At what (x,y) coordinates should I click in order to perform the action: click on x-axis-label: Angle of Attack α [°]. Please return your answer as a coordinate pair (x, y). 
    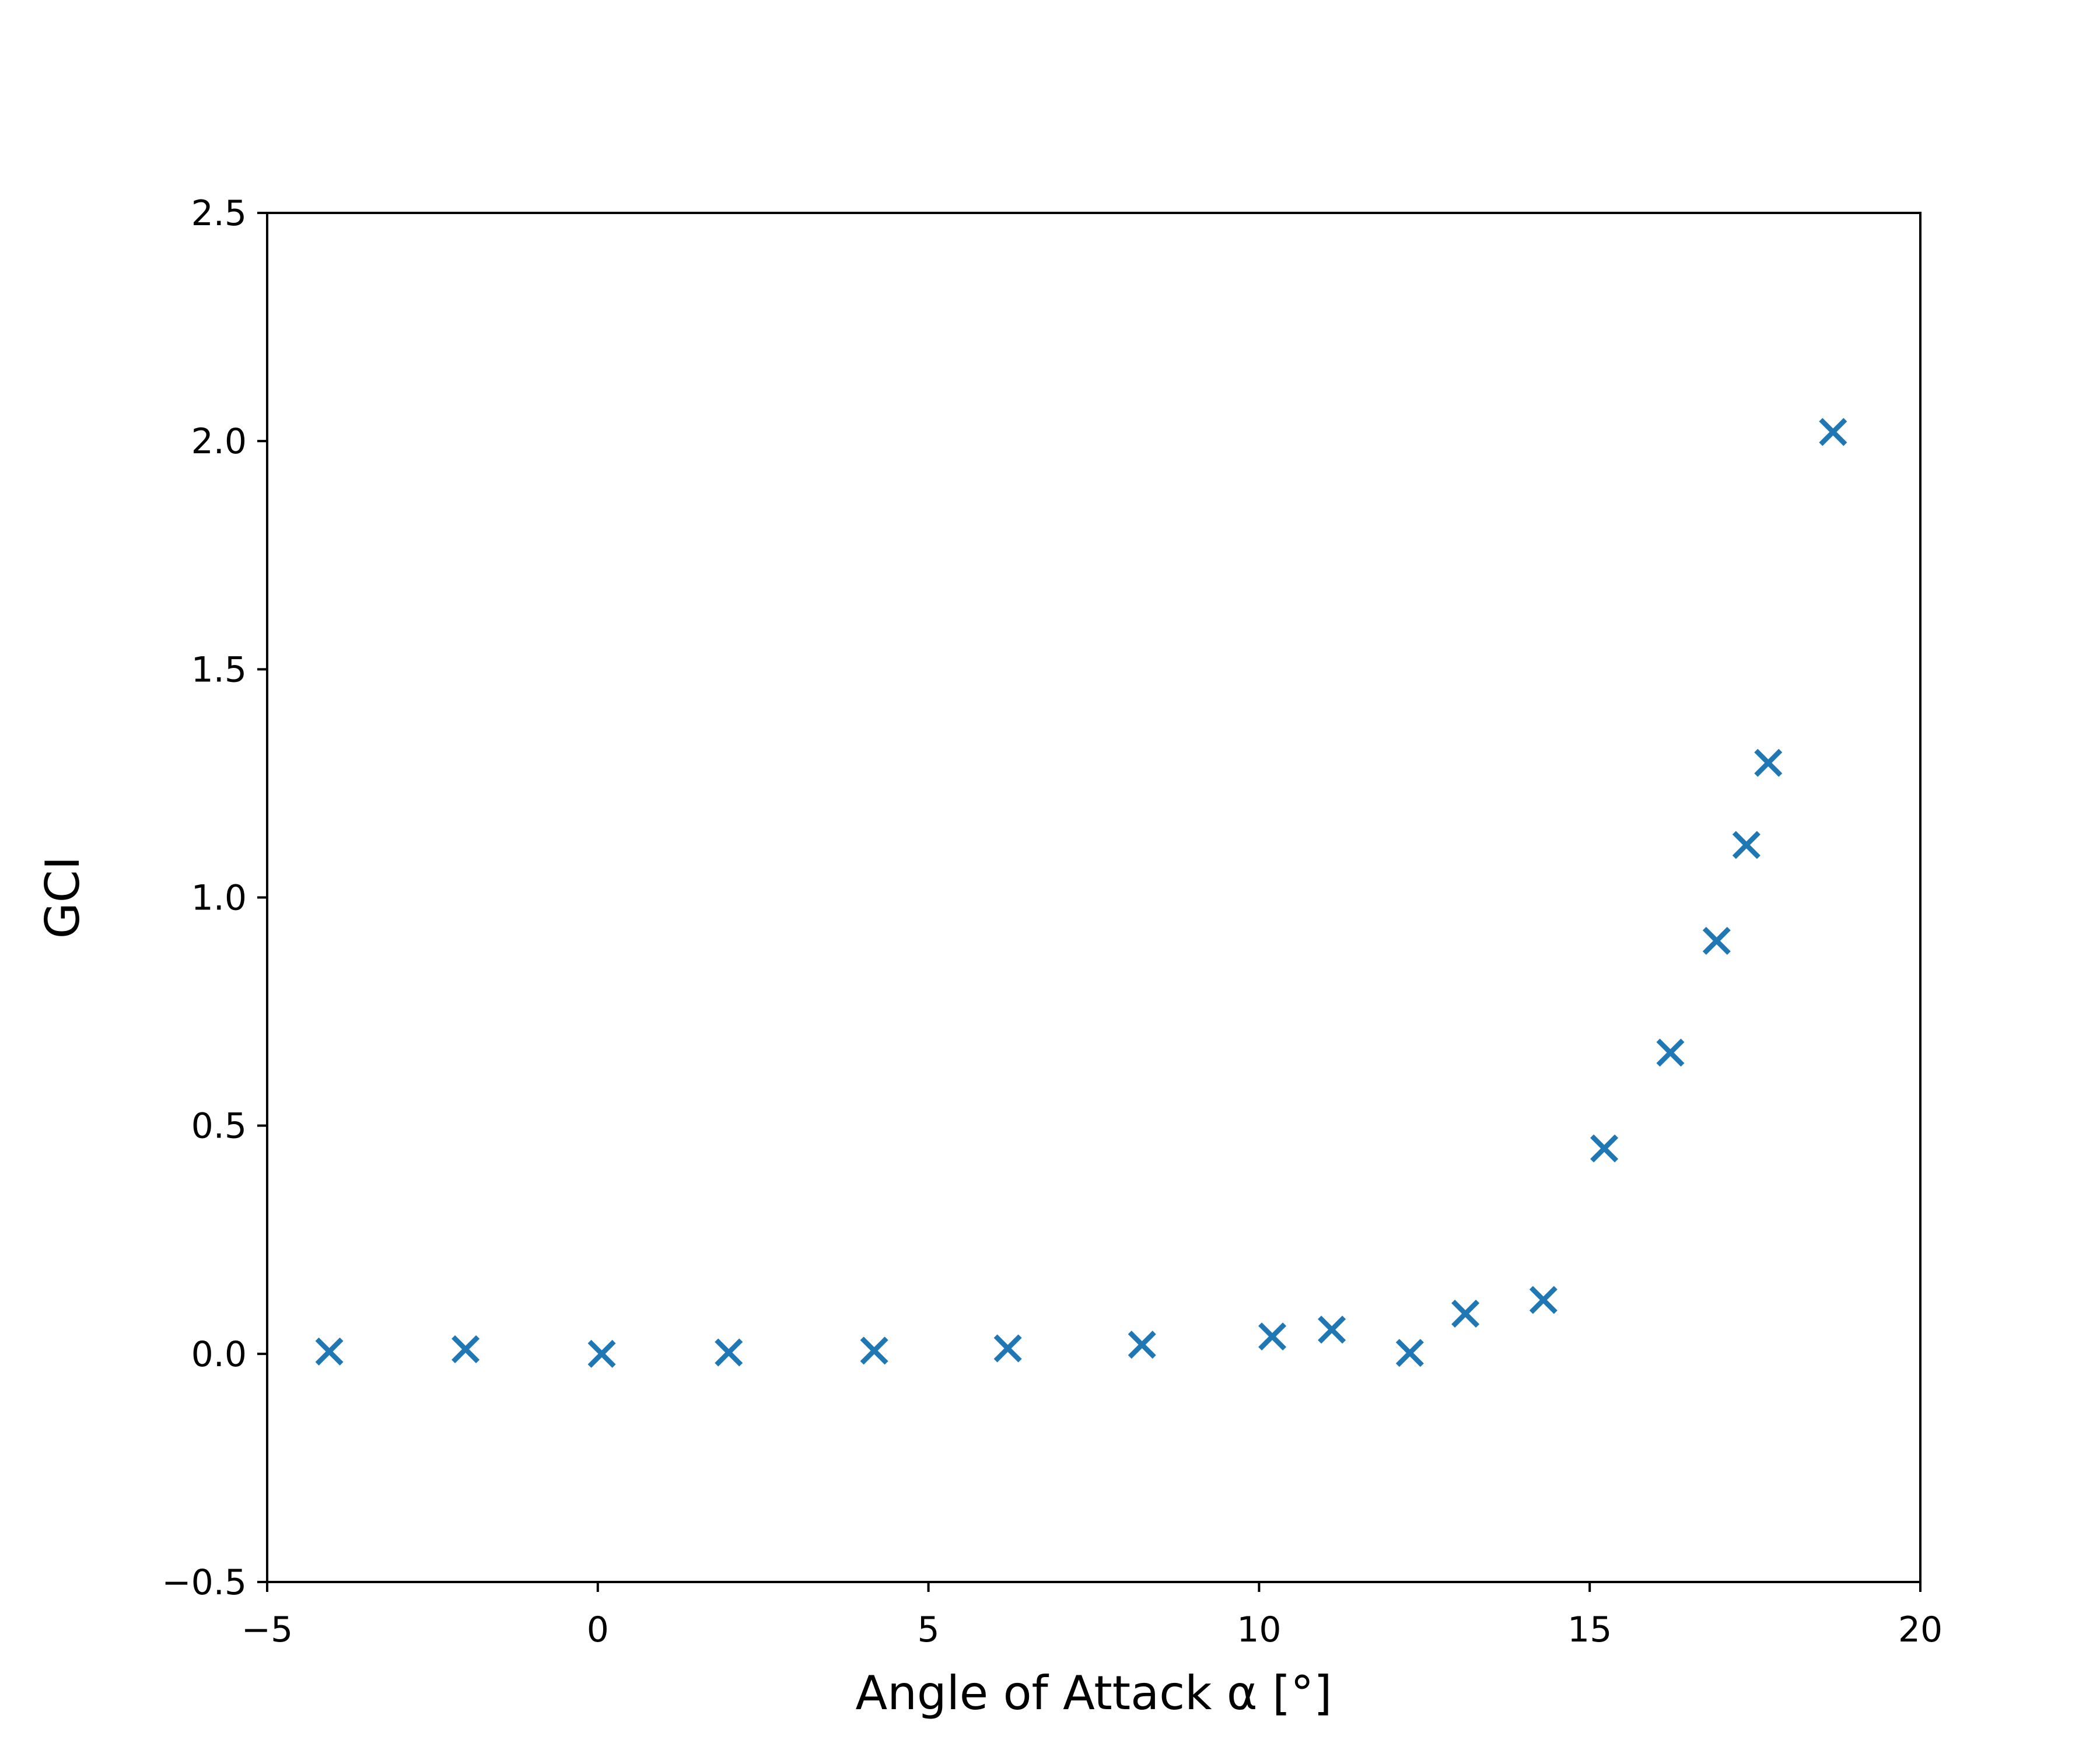
    Looking at the image, I should click on (1093, 1693).